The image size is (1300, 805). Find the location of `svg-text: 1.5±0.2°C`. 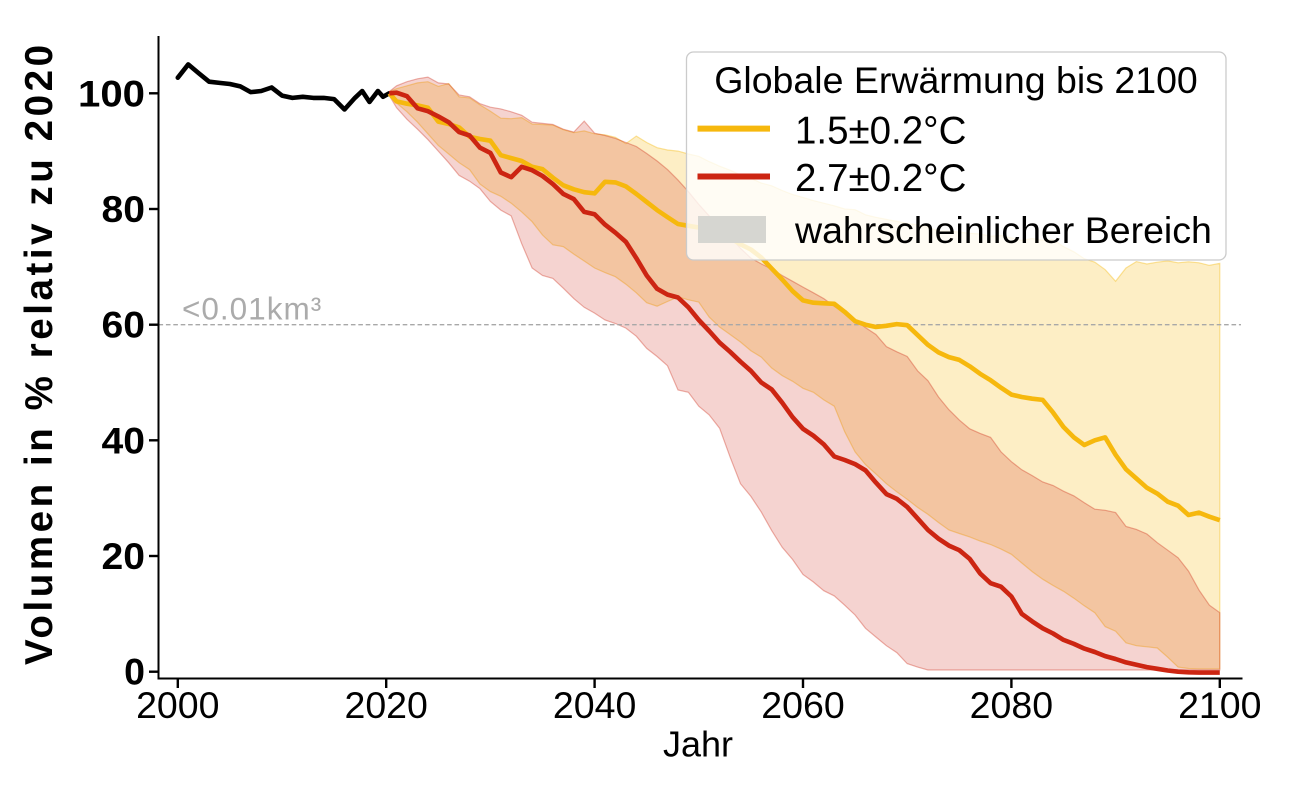

svg-text: 1.5±0.2°C is located at coordinates (880, 131).